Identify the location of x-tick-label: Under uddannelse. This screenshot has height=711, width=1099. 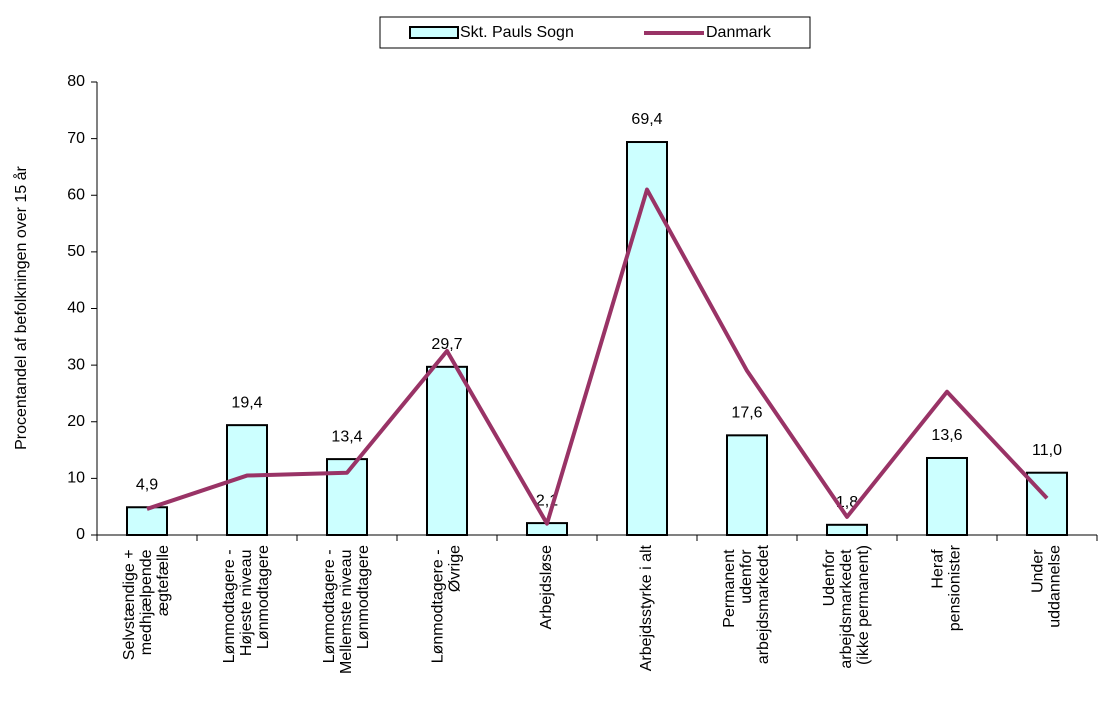
(1047, 586).